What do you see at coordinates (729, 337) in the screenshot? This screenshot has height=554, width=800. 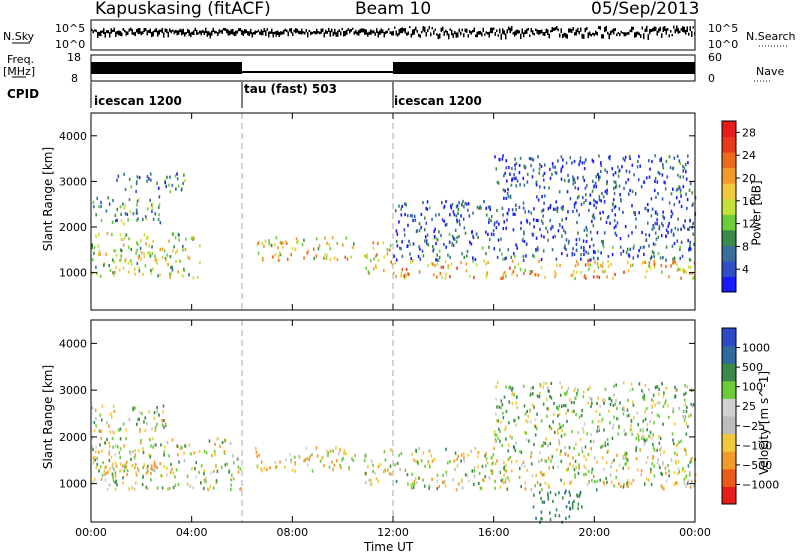 I see `velocity-colorbar-cell` at bounding box center [729, 337].